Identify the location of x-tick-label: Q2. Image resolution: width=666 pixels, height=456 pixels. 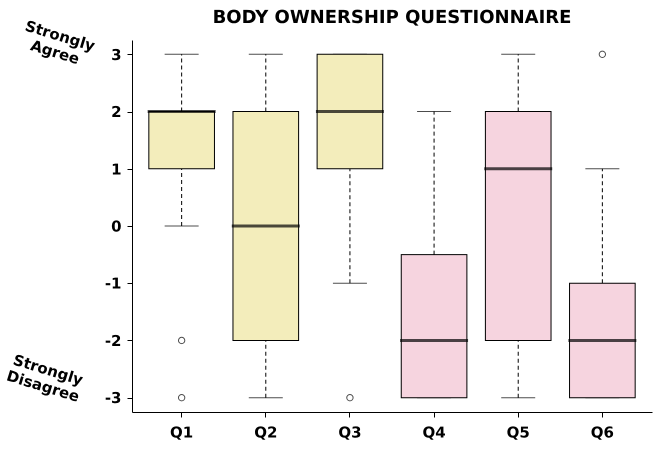
(266, 433).